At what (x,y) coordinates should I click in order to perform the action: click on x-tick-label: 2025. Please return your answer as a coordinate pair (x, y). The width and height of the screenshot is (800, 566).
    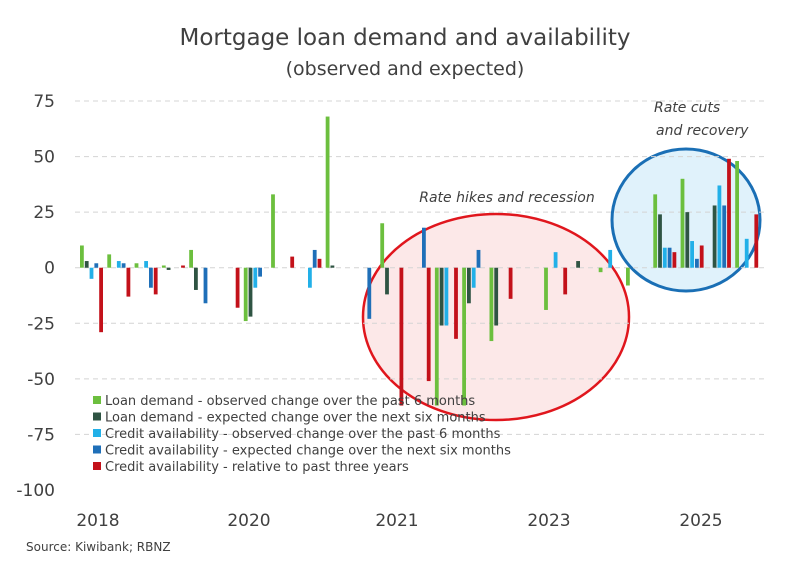
    Looking at the image, I should click on (700, 521).